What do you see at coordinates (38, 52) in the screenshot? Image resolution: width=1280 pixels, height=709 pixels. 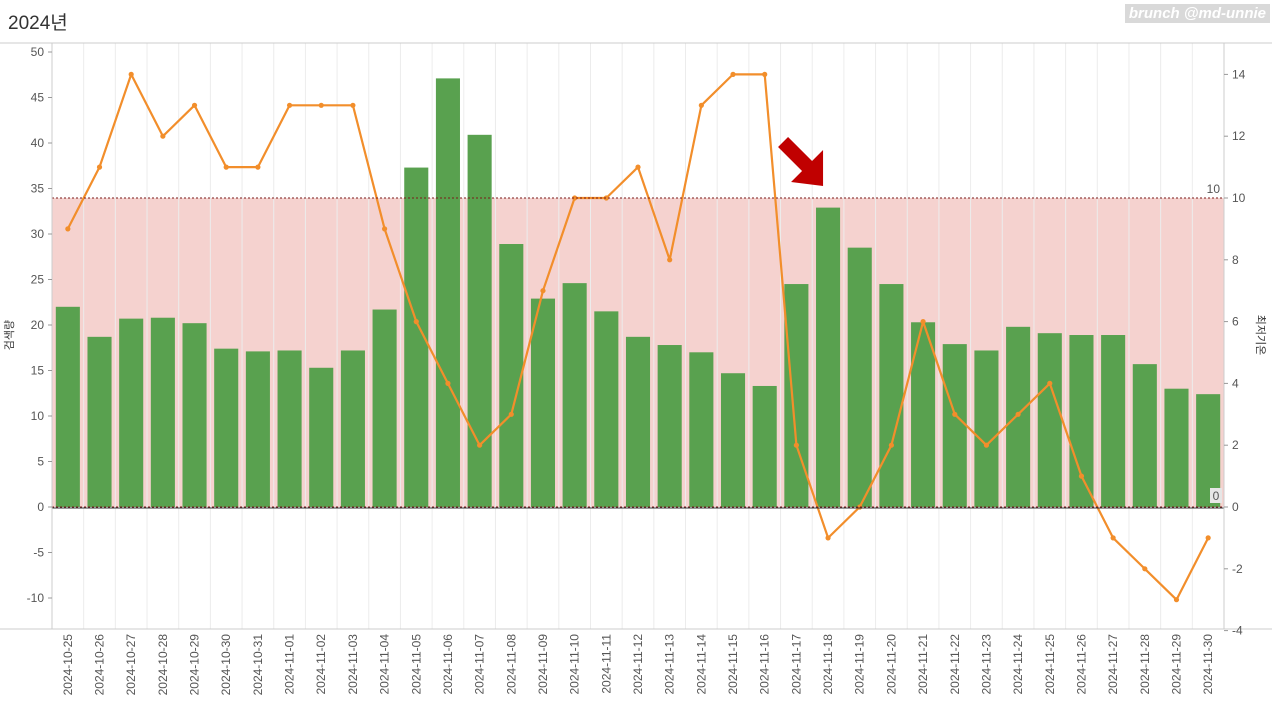 I see `left-tick-label: 50` at bounding box center [38, 52].